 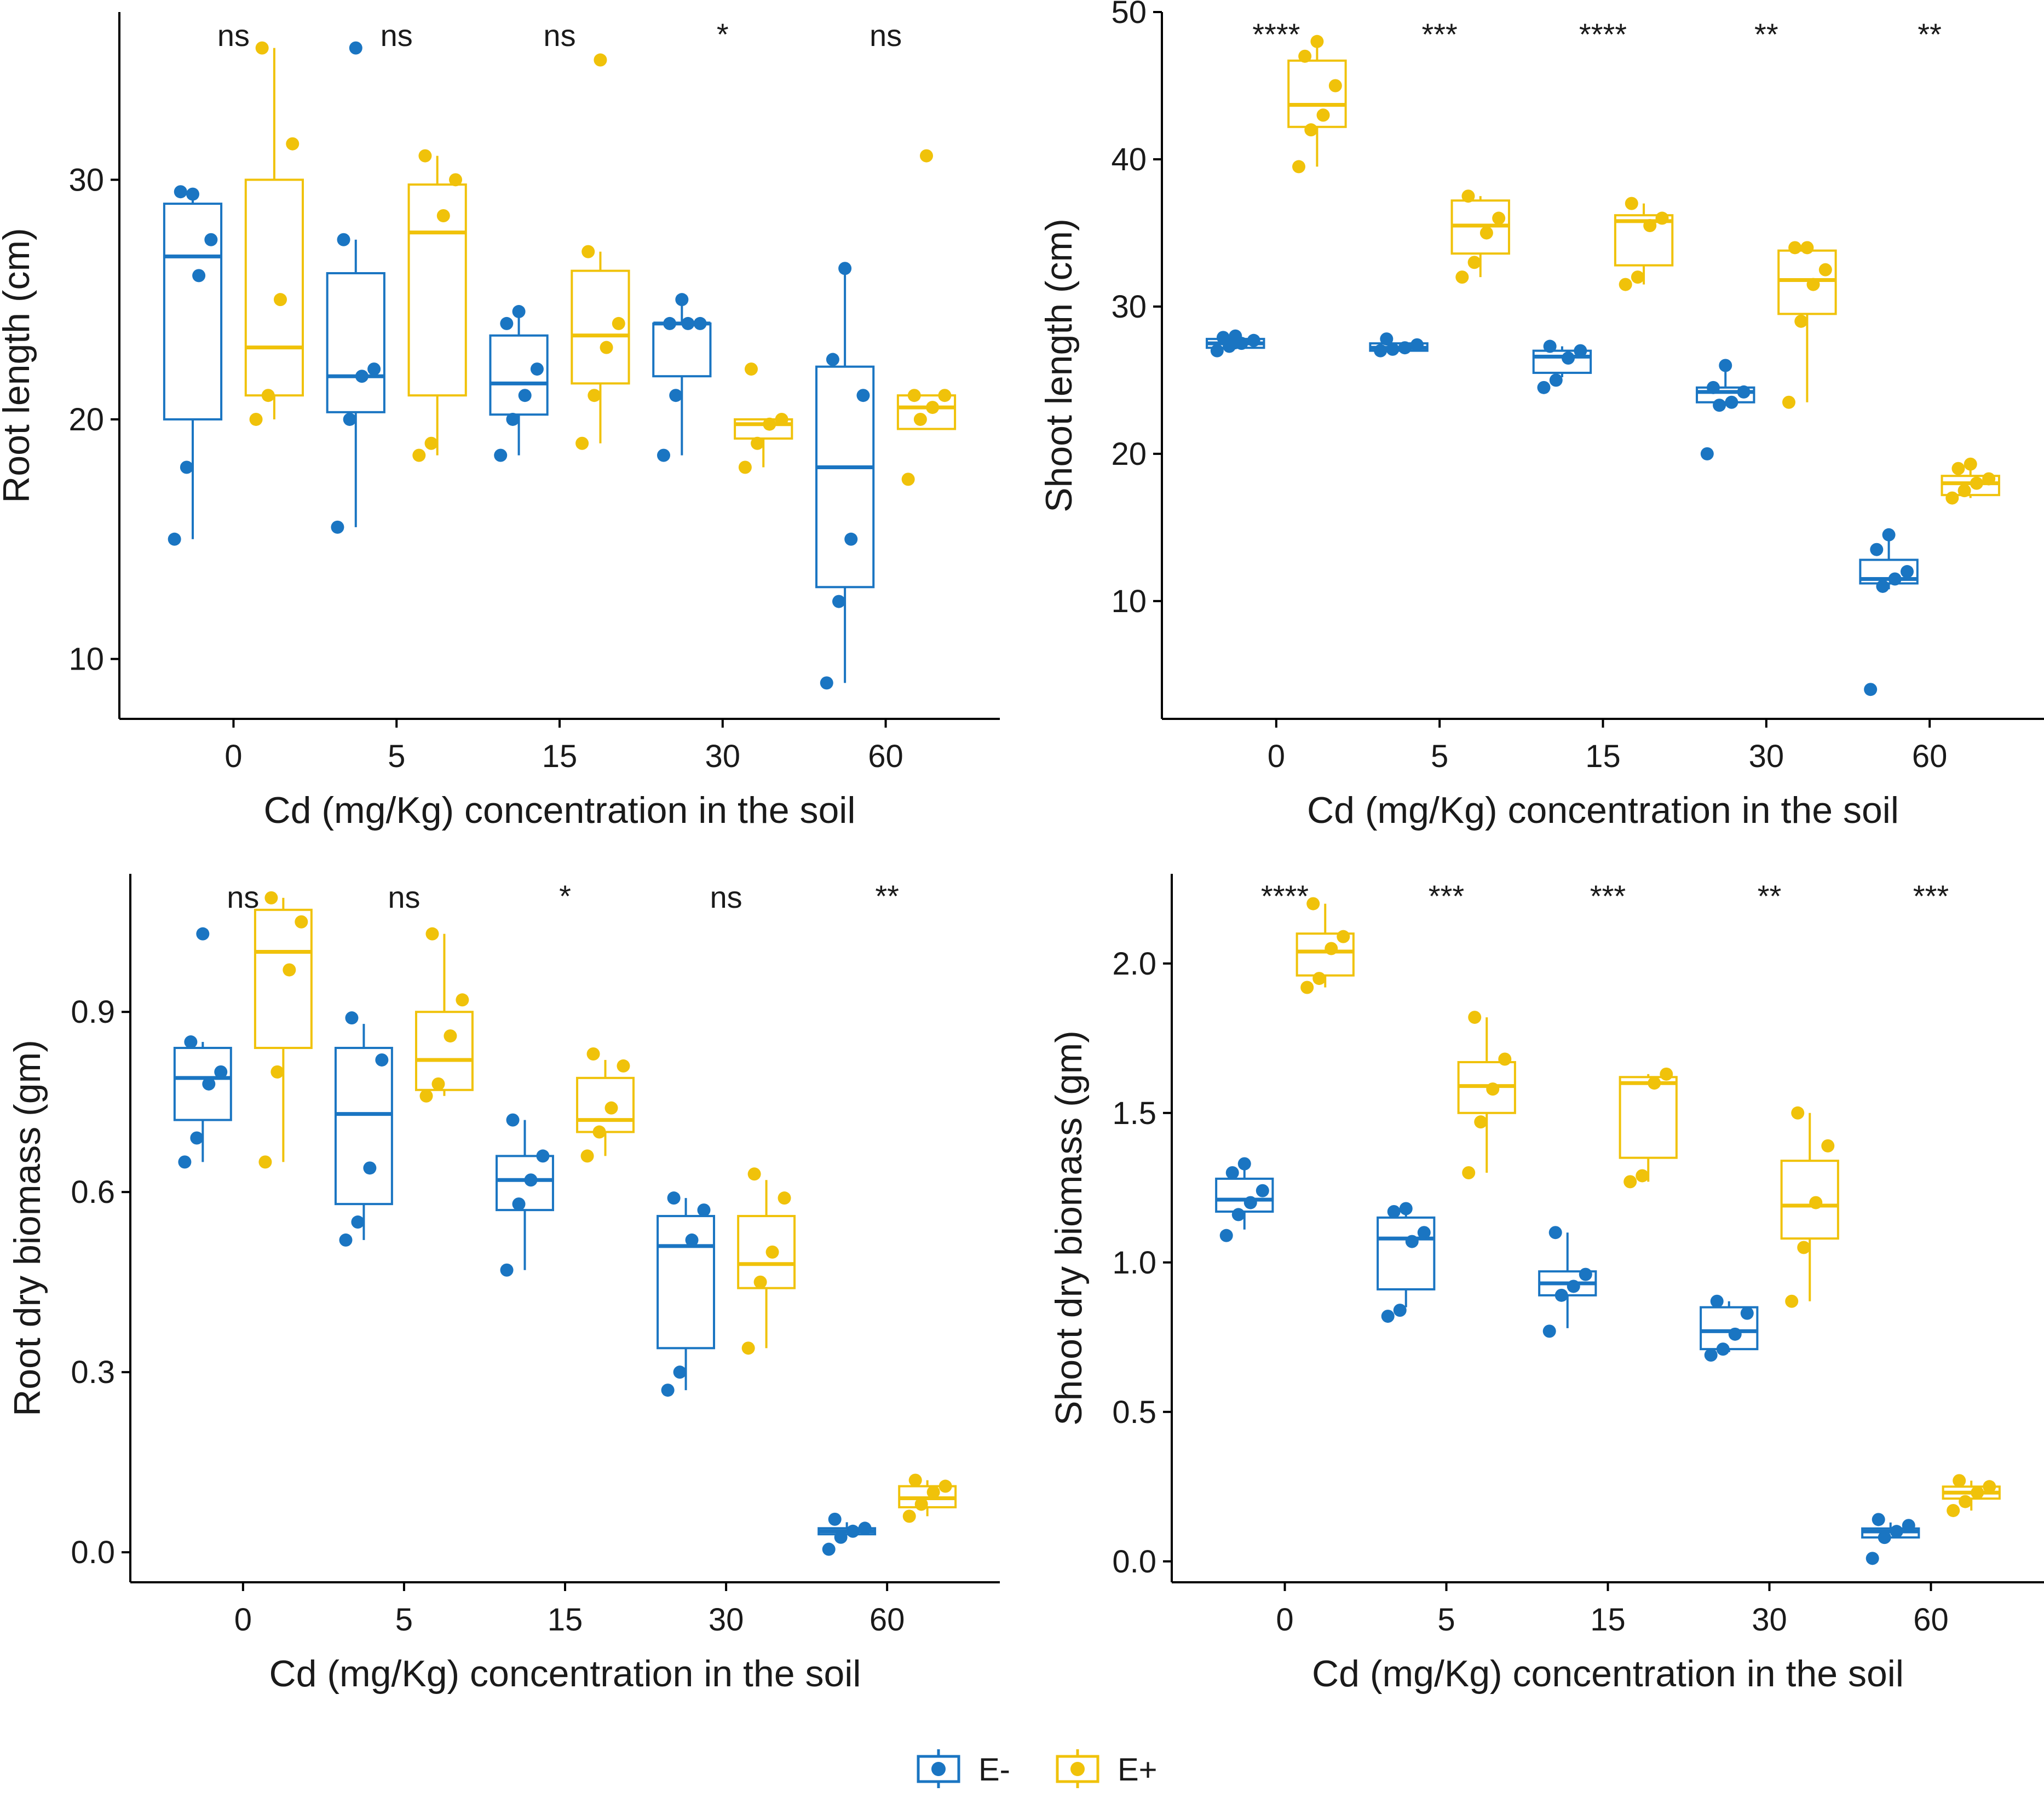 I want to click on x-tick-label: 60, so click(x=1931, y=1620).